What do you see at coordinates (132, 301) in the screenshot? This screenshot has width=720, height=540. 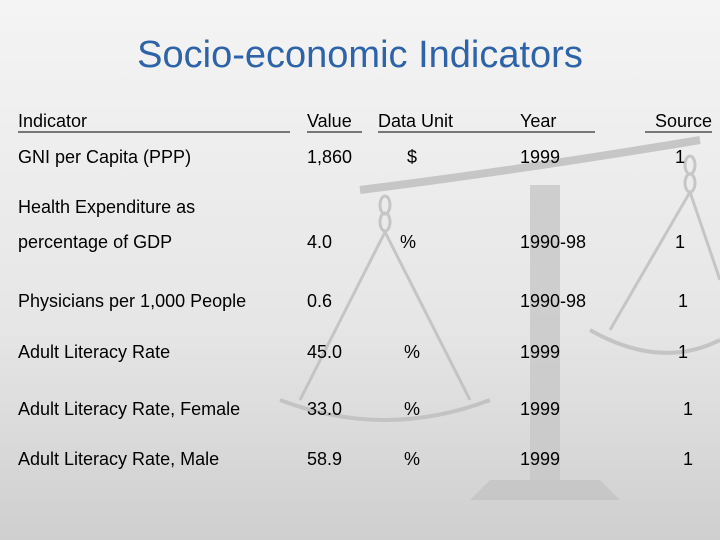 I see `indicator-label: Physicians per 1,000 People` at bounding box center [132, 301].